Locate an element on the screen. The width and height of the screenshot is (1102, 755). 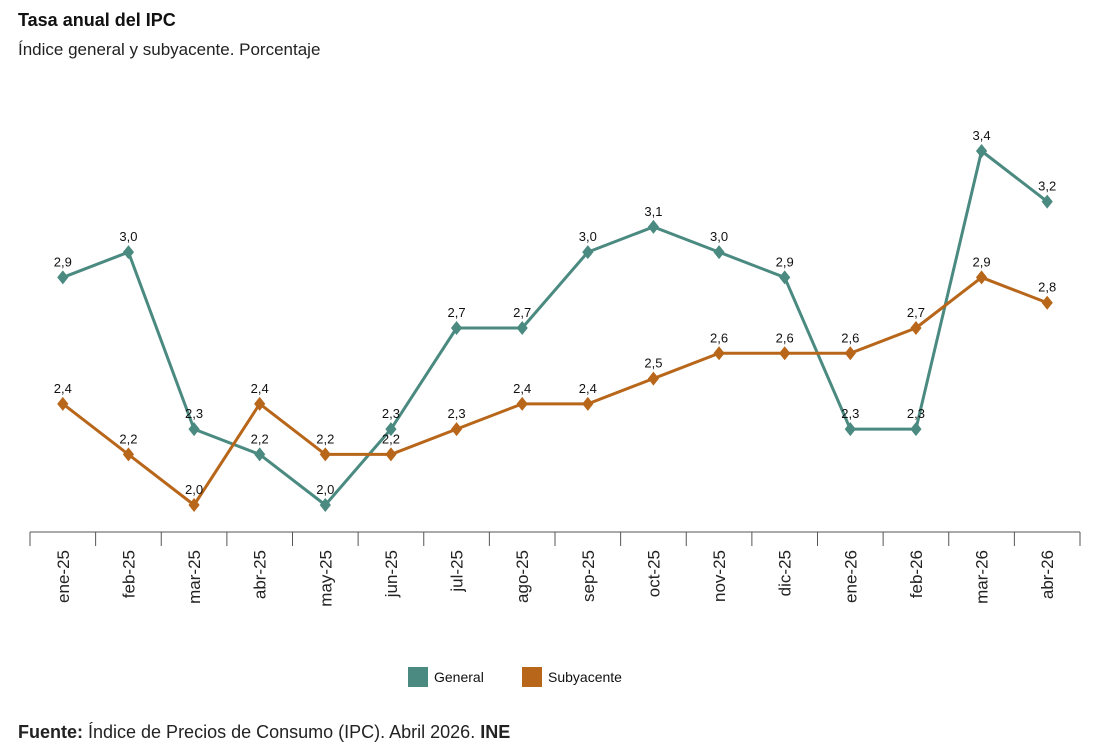
legend-swatch-subyacente is located at coordinates (532, 677).